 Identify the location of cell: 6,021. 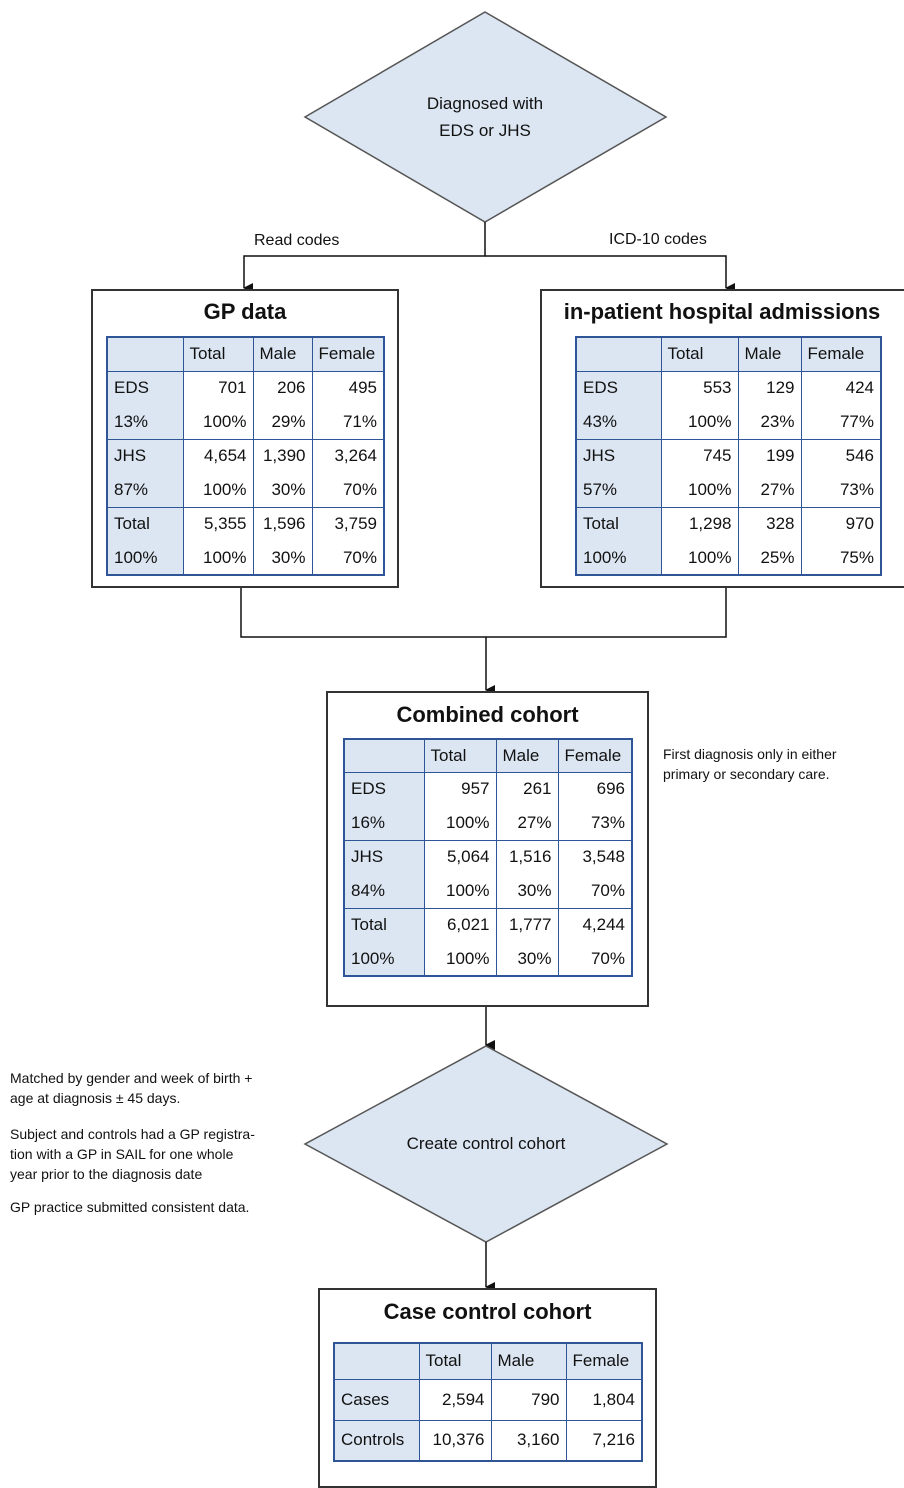
(460, 924).